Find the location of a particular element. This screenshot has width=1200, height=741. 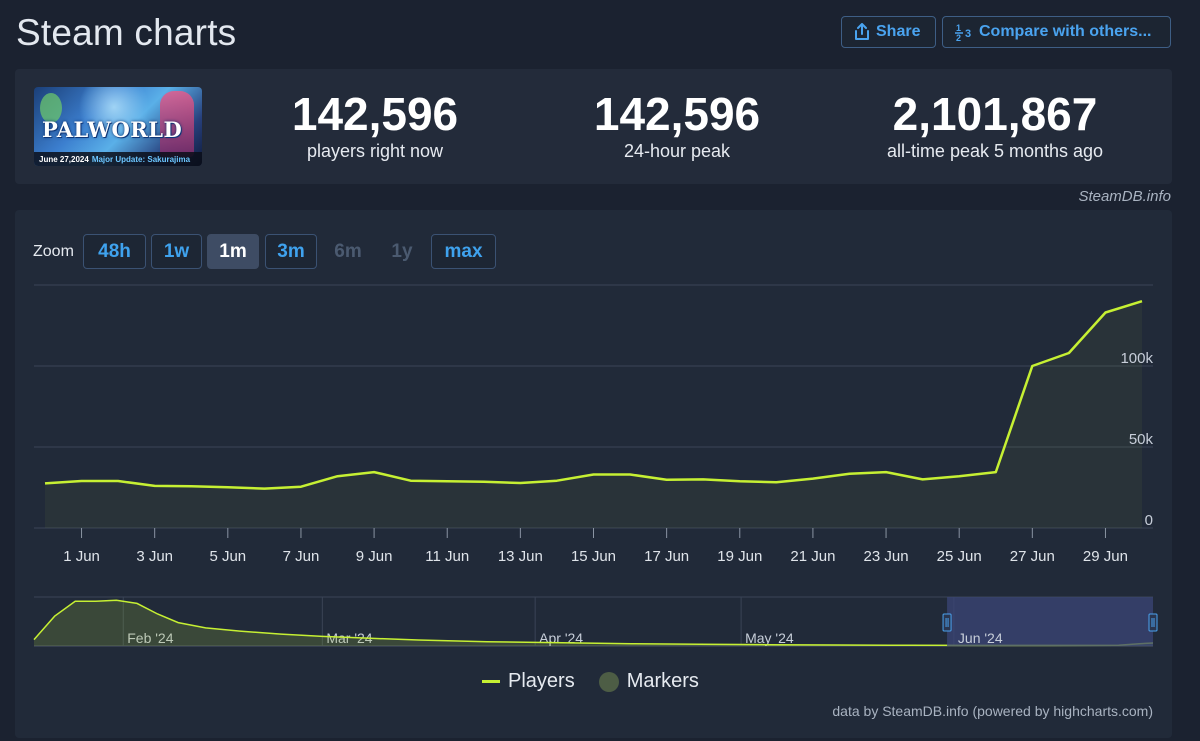

legend-item-markers: Markers is located at coordinates (648, 681).